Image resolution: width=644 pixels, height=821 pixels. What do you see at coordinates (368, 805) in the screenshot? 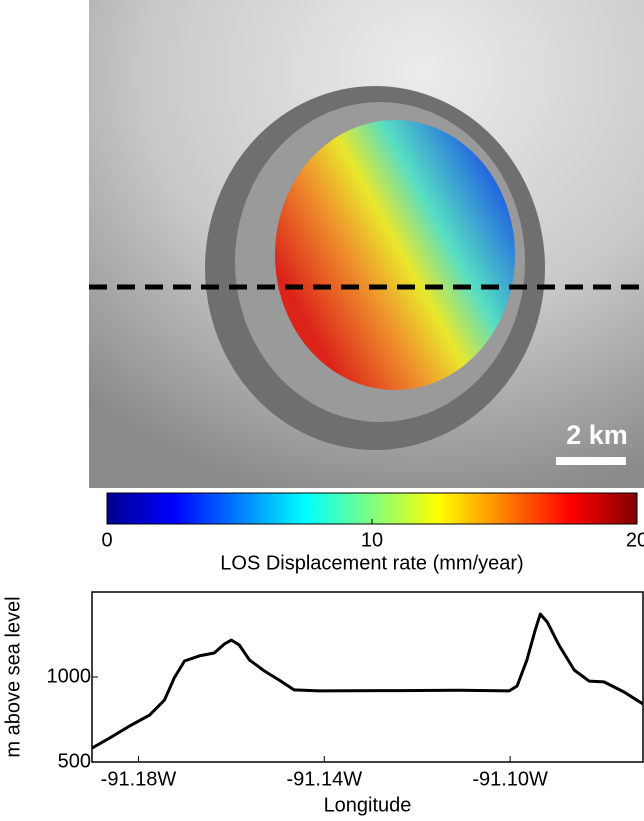
I see `x-axis-label: Longitude` at bounding box center [368, 805].